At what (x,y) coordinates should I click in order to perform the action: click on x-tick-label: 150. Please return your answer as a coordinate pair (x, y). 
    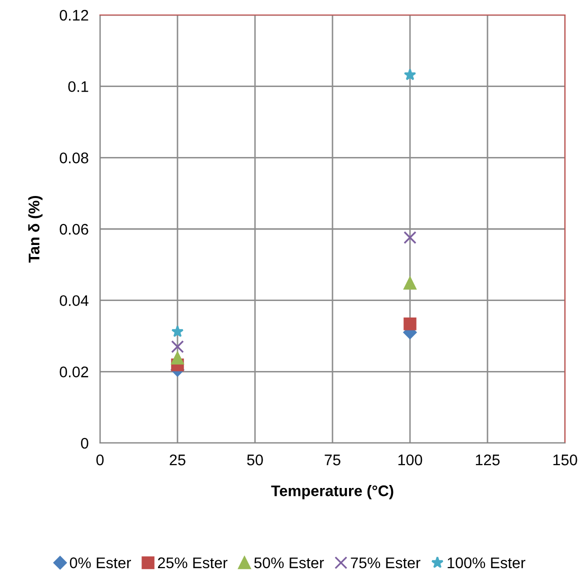
    Looking at the image, I should click on (565, 460).